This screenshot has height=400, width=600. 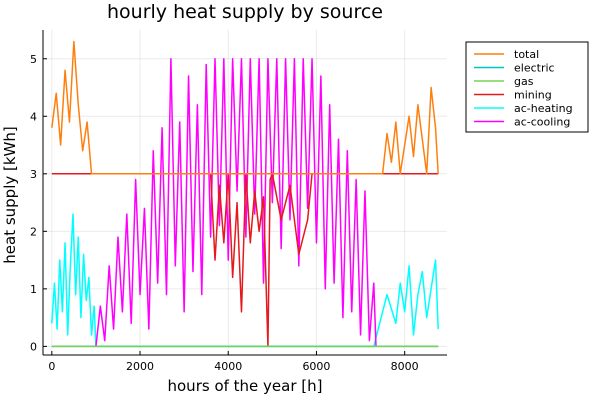 I want to click on x-ticks: 0 2000 4000 6000 8000, so click(x=233, y=362).